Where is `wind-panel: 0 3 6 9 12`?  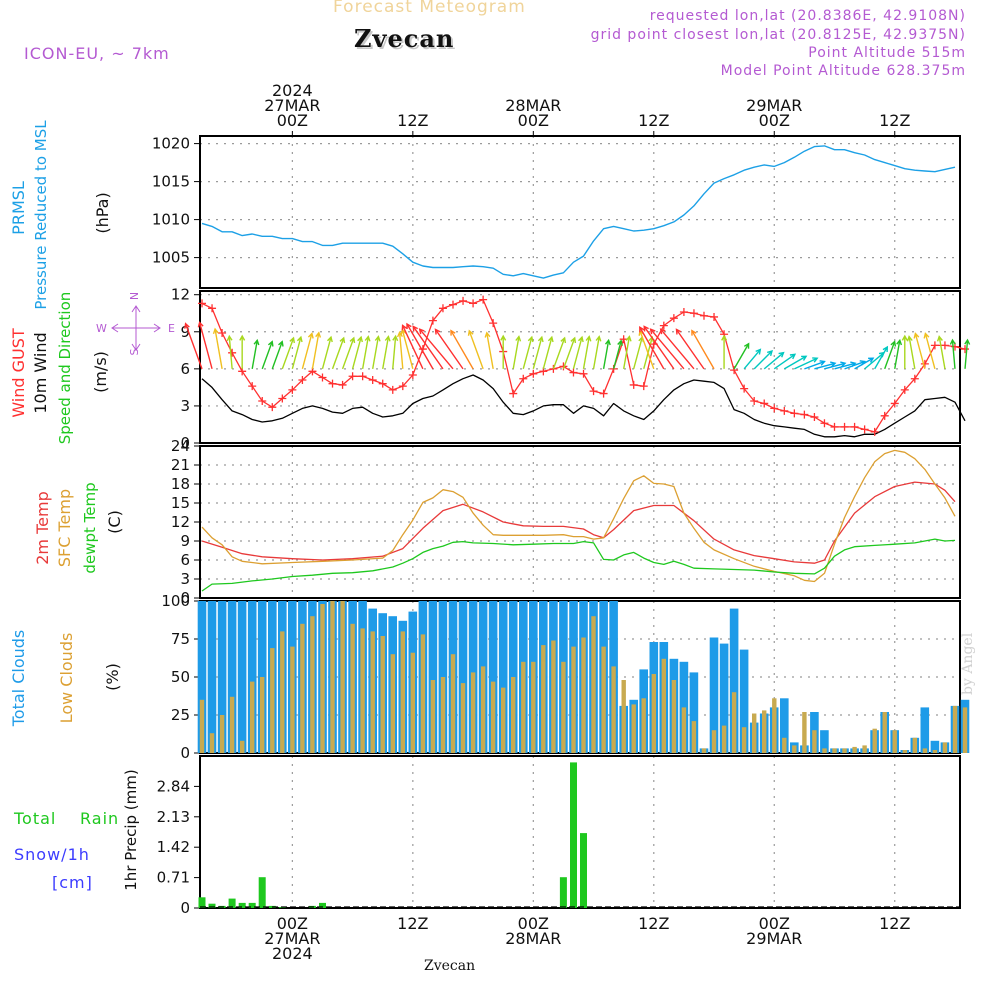
wind-panel: 0 3 6 9 12 is located at coordinates (566, 369).